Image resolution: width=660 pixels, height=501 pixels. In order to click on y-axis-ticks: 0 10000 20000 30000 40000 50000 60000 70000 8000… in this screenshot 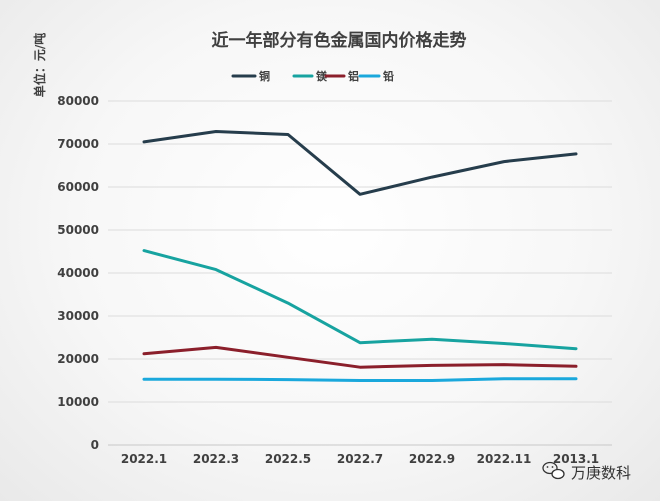, I will do `click(78, 273)`.